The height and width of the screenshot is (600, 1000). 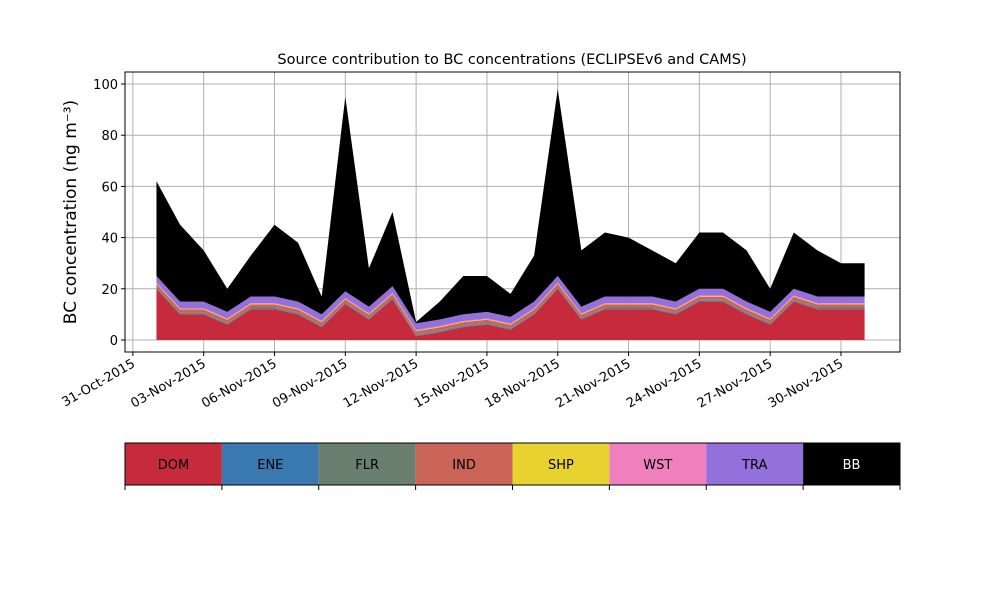 I want to click on legend-label: IND, so click(x=464, y=465).